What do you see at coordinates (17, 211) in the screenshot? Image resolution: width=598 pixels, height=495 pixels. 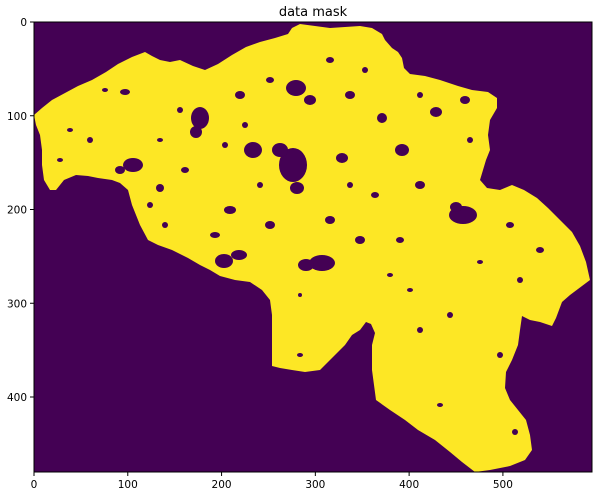 I see `y-tick-label: 200` at bounding box center [17, 211].